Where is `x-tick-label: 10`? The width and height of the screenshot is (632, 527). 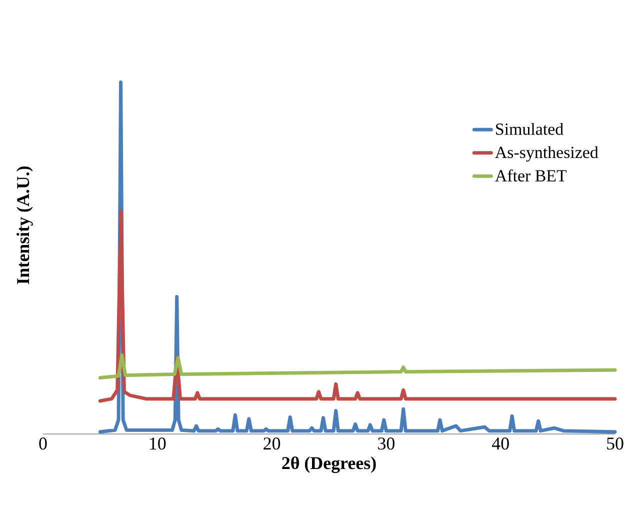 x-tick-label: 10 is located at coordinates (158, 444).